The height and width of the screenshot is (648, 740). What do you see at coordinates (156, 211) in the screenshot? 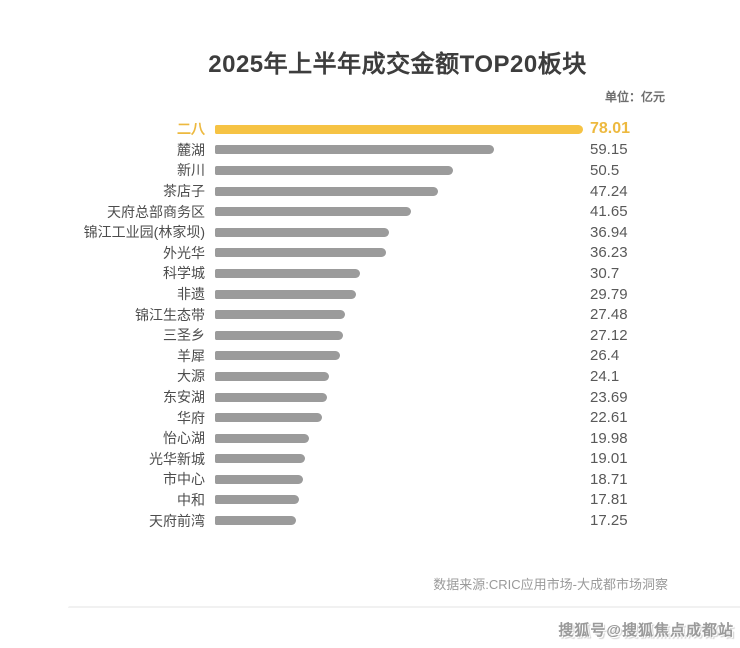
I see `category-label: 天府总部商务区` at bounding box center [156, 211].